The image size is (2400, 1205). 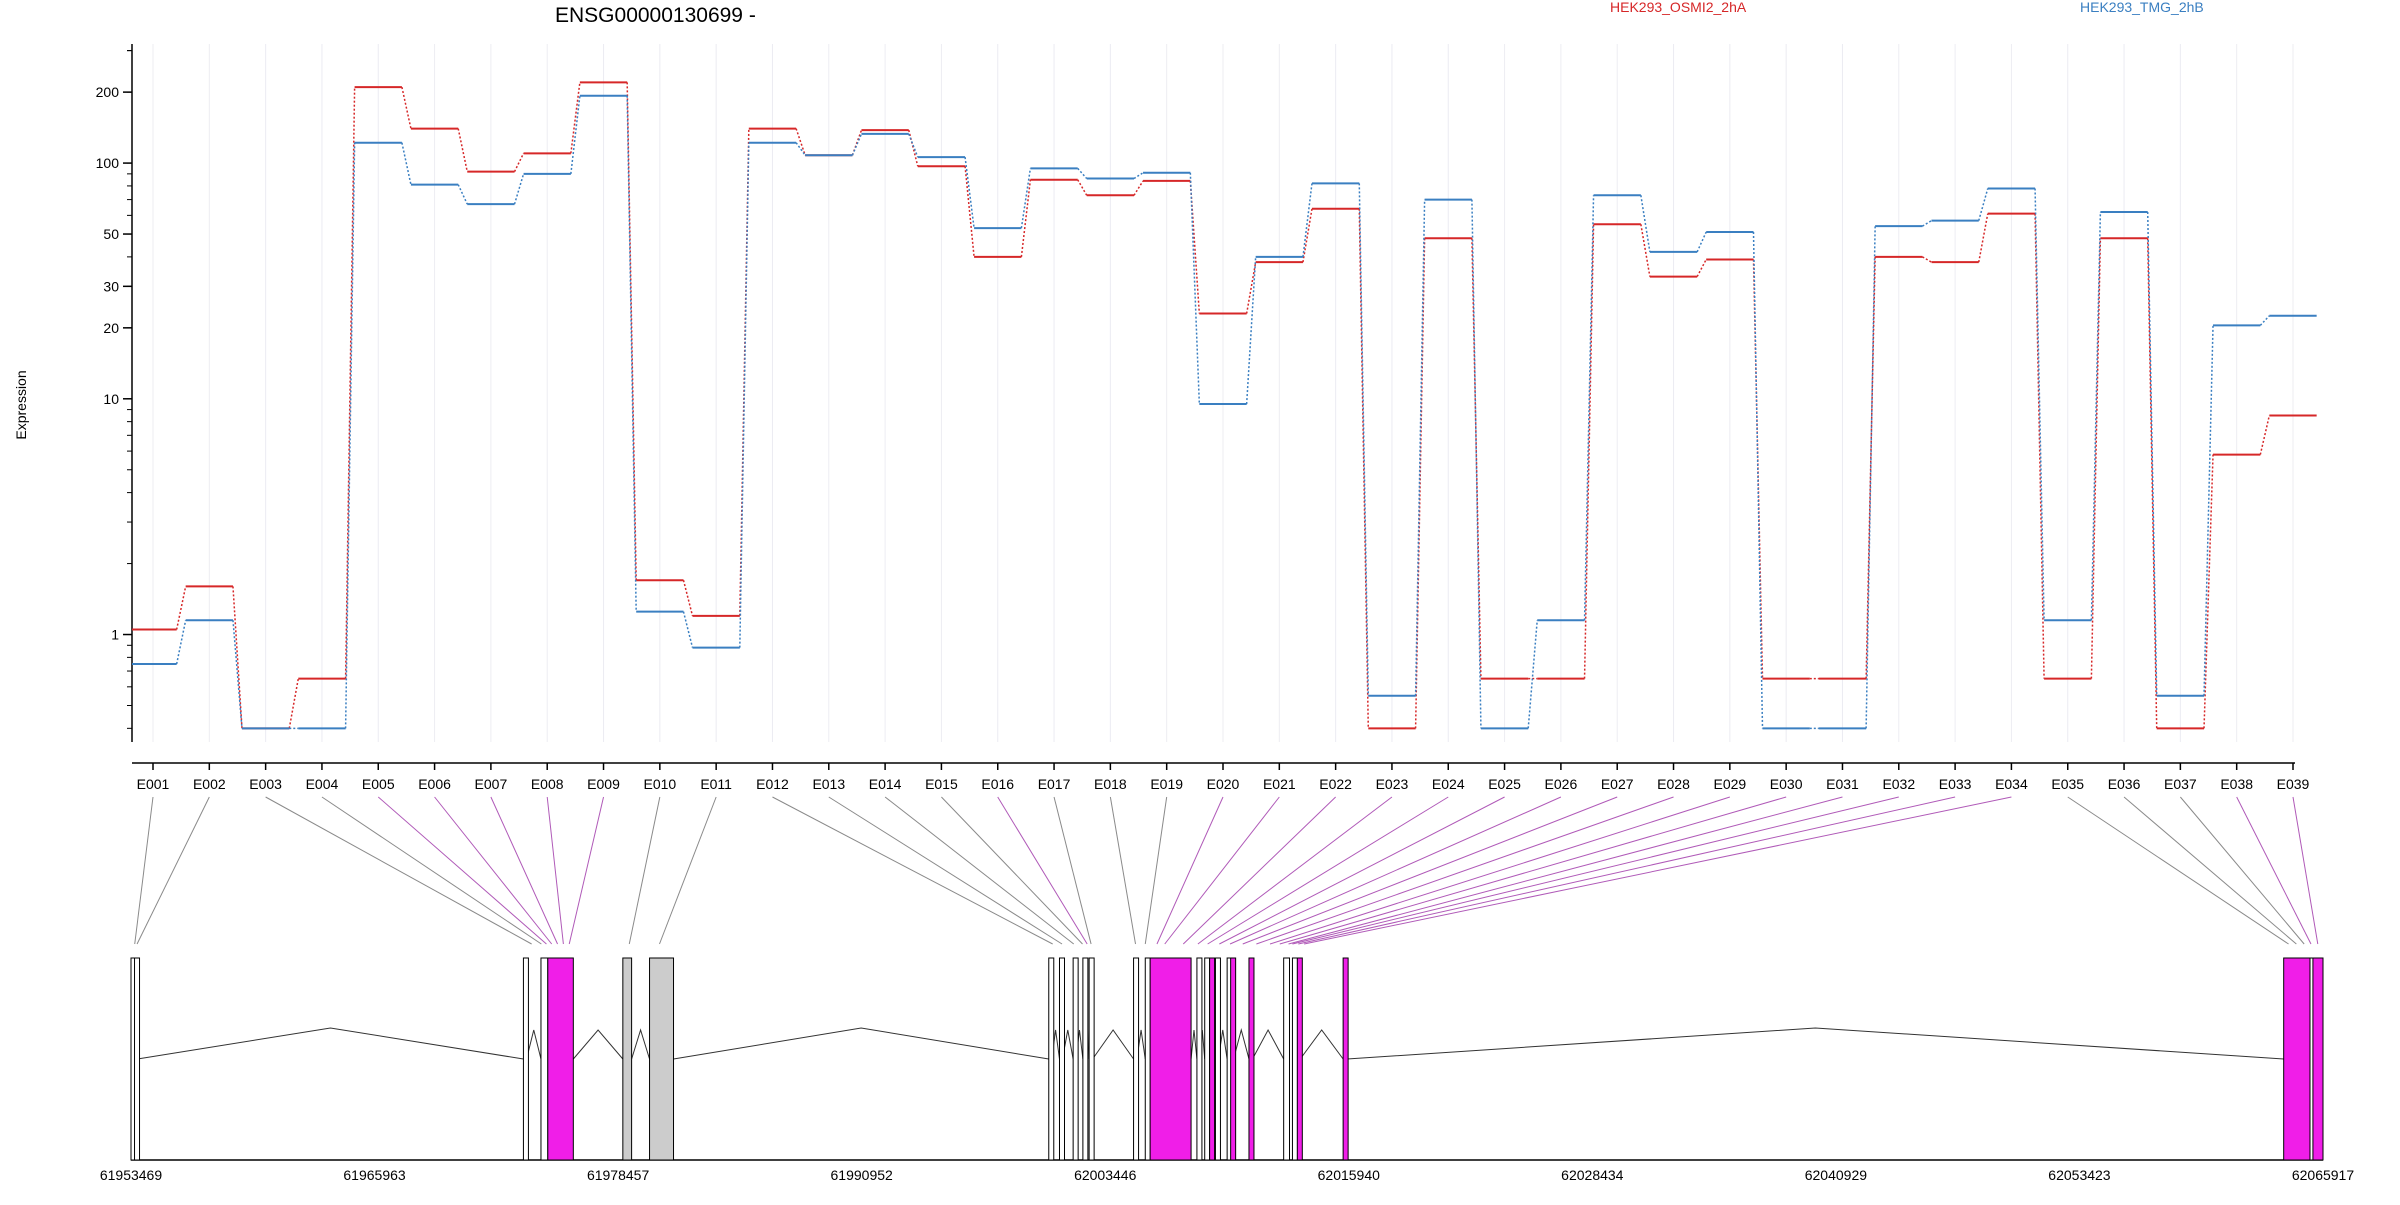 I want to click on x-tick-label: E037, so click(x=2180, y=784).